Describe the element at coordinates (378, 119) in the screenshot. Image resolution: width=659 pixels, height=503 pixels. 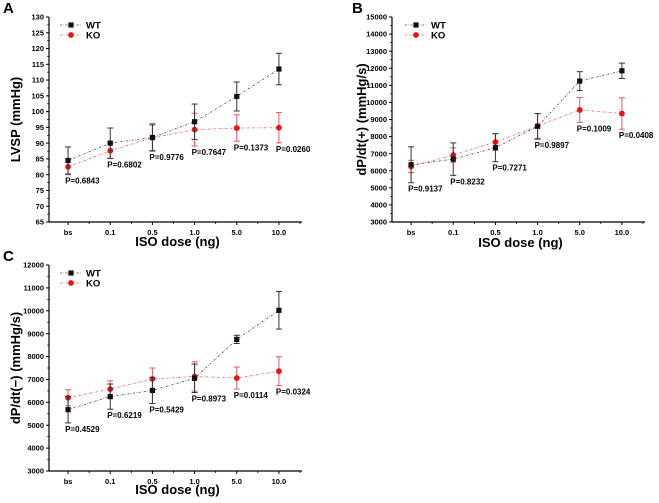
I see `y-tick-label: 9000` at that location.